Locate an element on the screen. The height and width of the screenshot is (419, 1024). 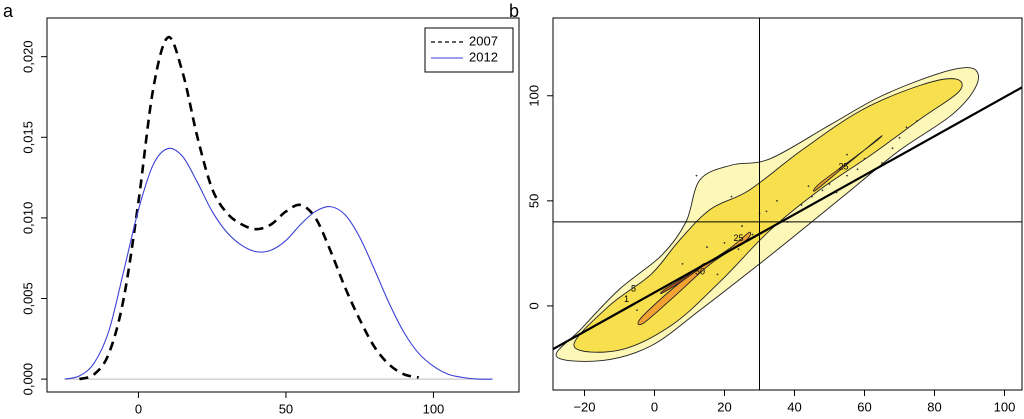
y-tick-label: 0,005 is located at coordinates (27, 298).